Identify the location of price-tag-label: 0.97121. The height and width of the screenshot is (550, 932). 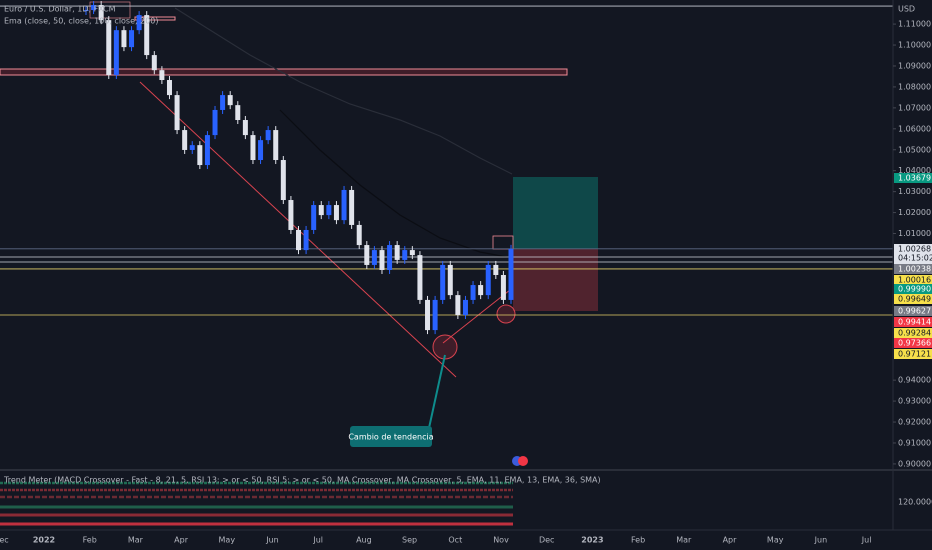
(914, 354).